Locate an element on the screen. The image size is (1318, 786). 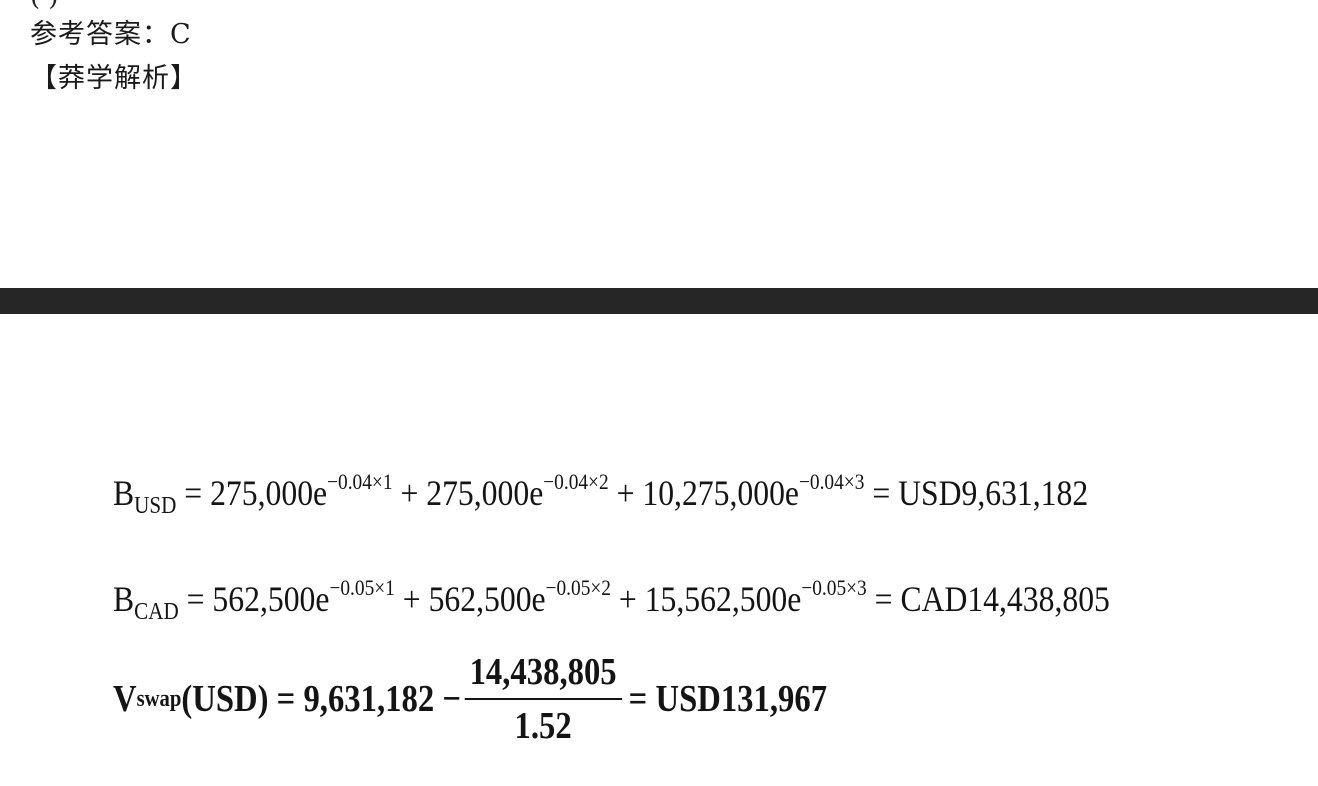
analysis-heading: 【莽学解析】 is located at coordinates (114, 78).